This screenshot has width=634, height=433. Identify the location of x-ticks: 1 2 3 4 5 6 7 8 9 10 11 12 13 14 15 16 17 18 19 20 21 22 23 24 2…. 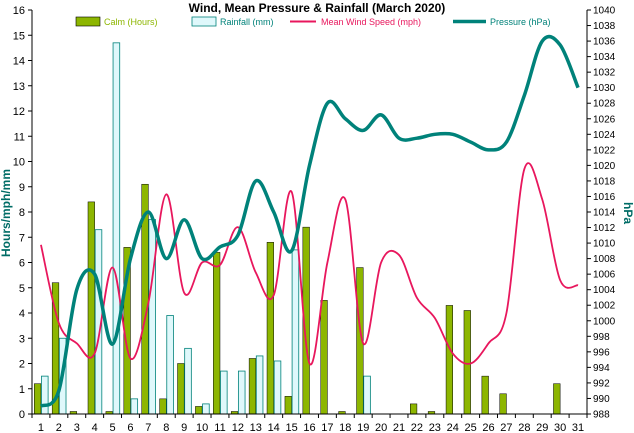
(309, 423).